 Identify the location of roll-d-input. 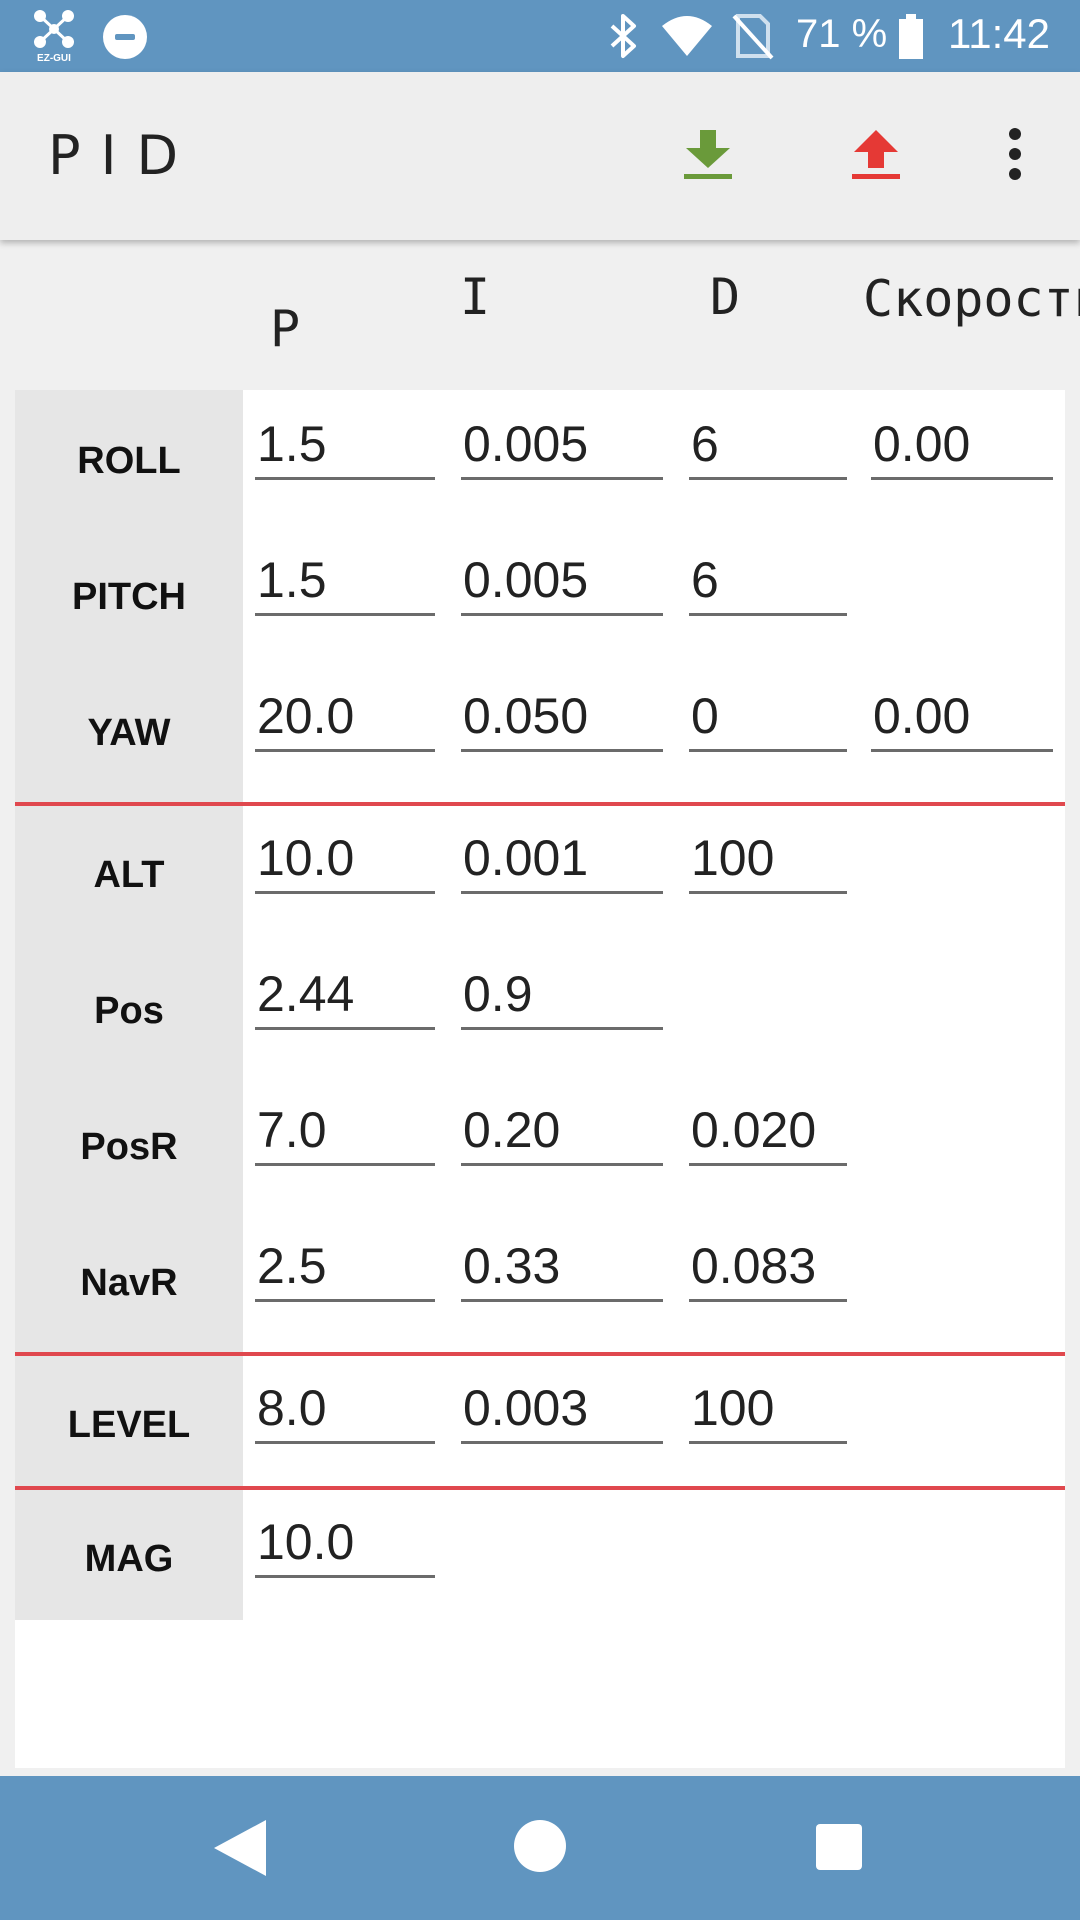
(768, 445).